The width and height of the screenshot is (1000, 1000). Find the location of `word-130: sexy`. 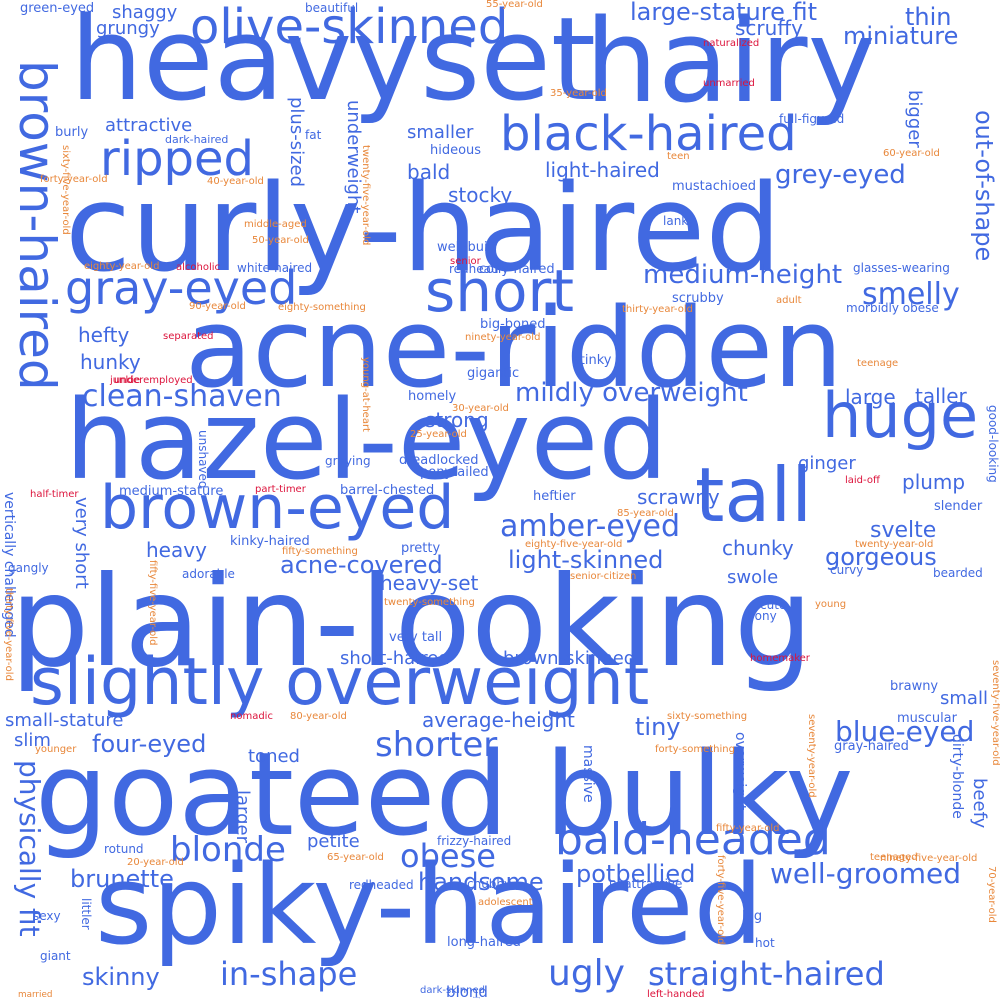

word-130: sexy is located at coordinates (47, 916).